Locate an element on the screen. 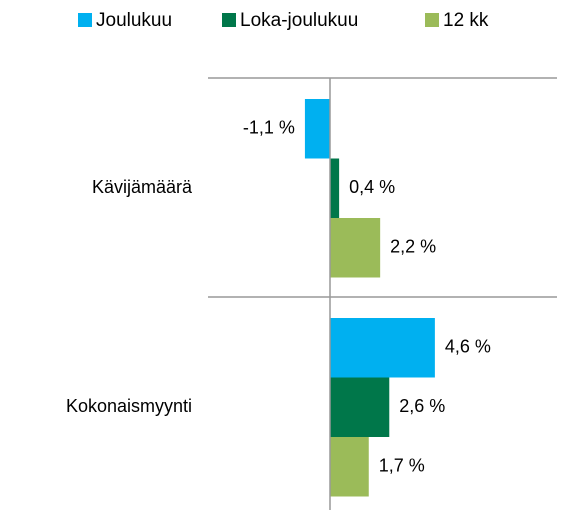 This screenshot has width=564, height=513. category-label: Kävijämäärä is located at coordinates (142, 187).